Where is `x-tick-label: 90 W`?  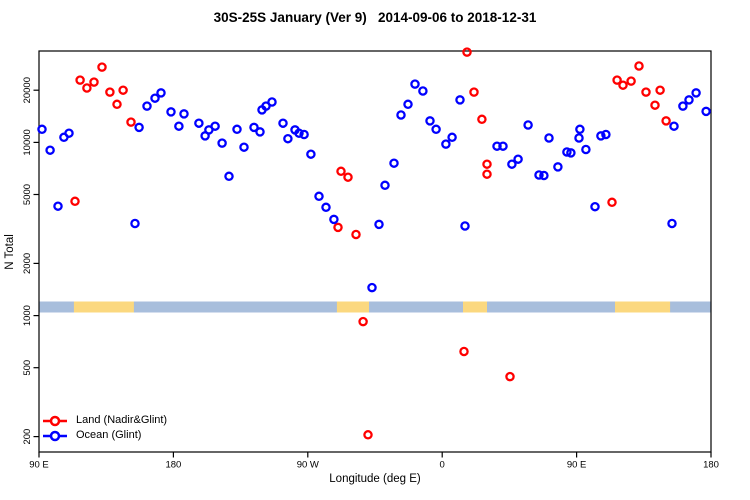 x-tick-label: 90 W is located at coordinates (308, 465).